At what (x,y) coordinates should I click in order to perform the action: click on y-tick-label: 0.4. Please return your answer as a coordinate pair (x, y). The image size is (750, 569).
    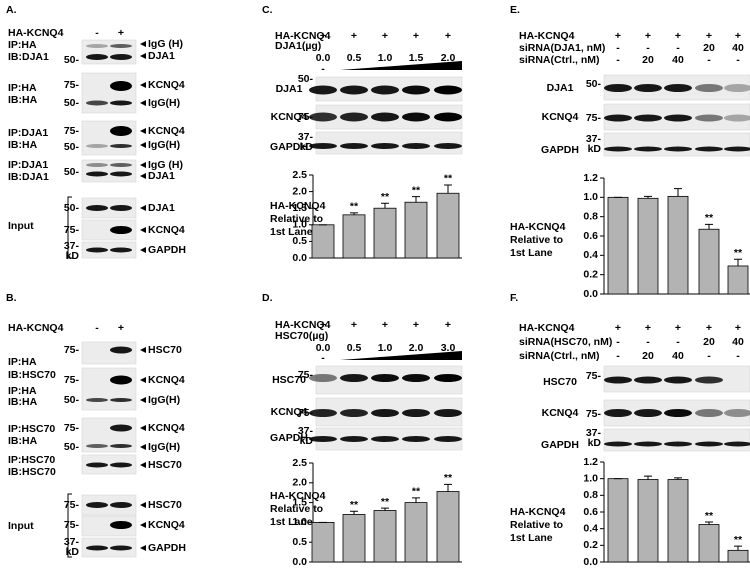
    Looking at the image, I should click on (590, 528).